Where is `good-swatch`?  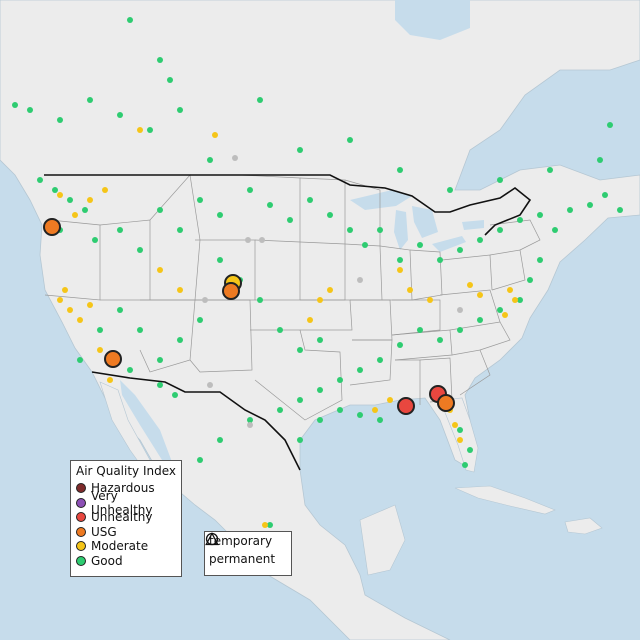
good-swatch is located at coordinates (81, 560).